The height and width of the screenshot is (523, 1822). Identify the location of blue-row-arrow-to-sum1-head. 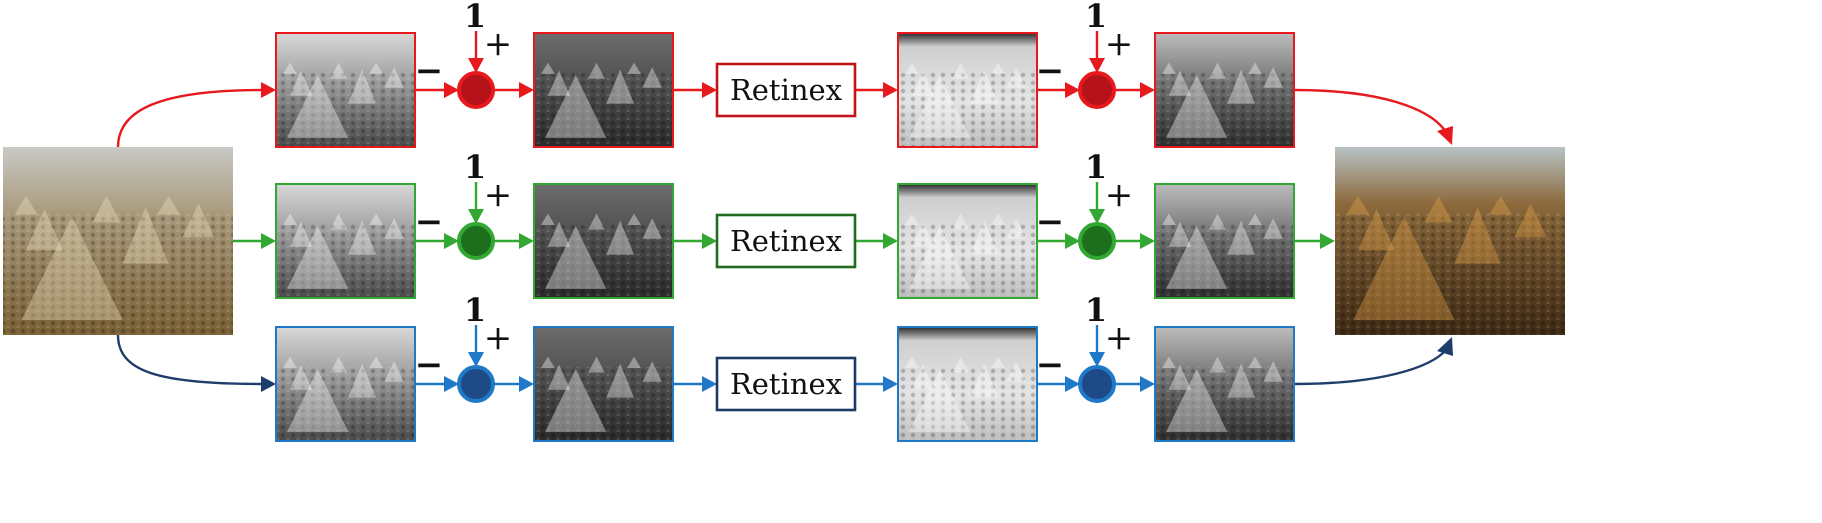
(451, 384).